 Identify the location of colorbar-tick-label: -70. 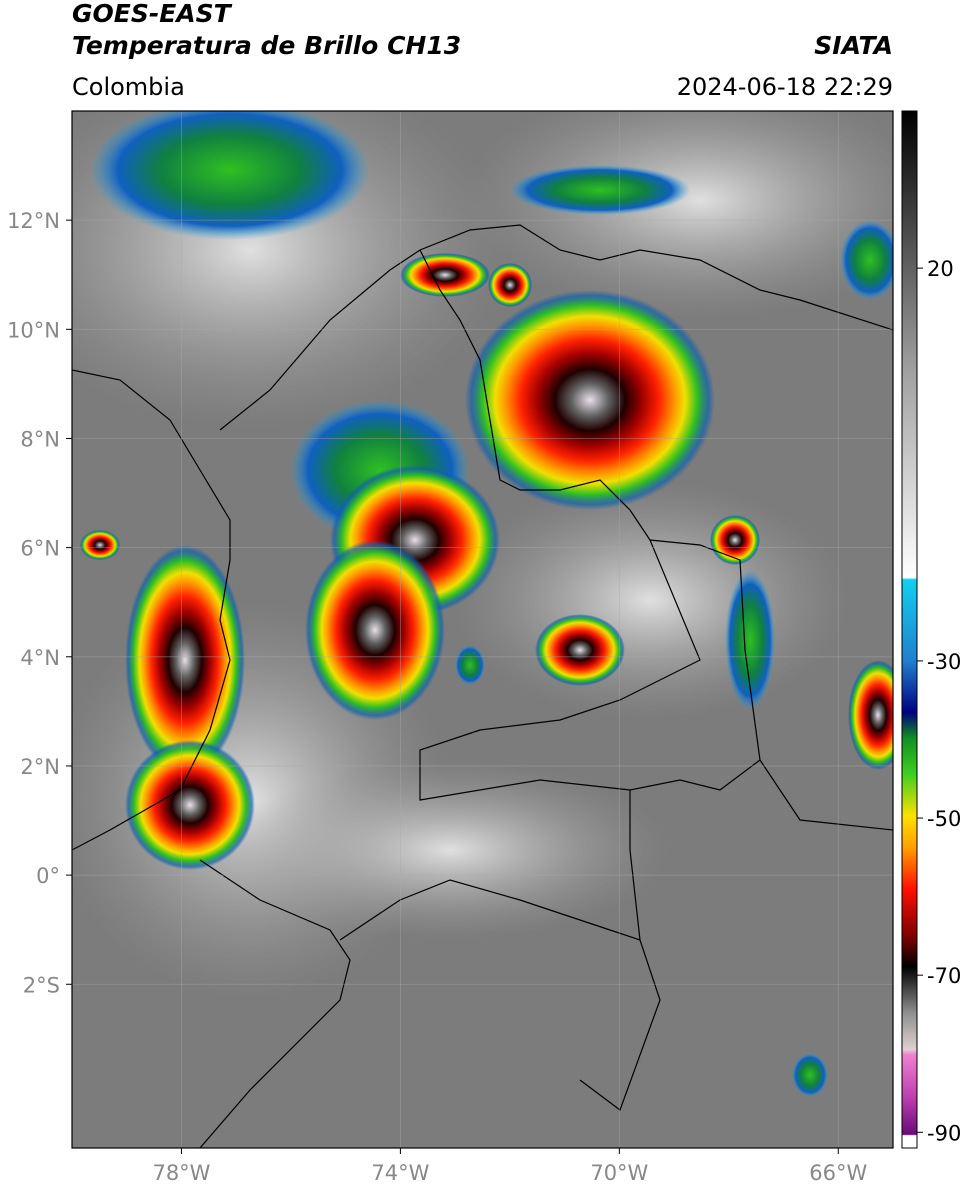
(944, 976).